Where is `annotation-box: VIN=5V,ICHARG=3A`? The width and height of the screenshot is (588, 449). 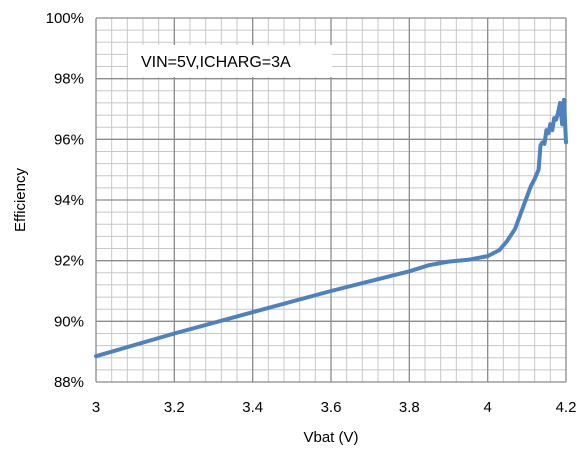
annotation-box: VIN=5V,ICHARG=3A is located at coordinates (230, 61).